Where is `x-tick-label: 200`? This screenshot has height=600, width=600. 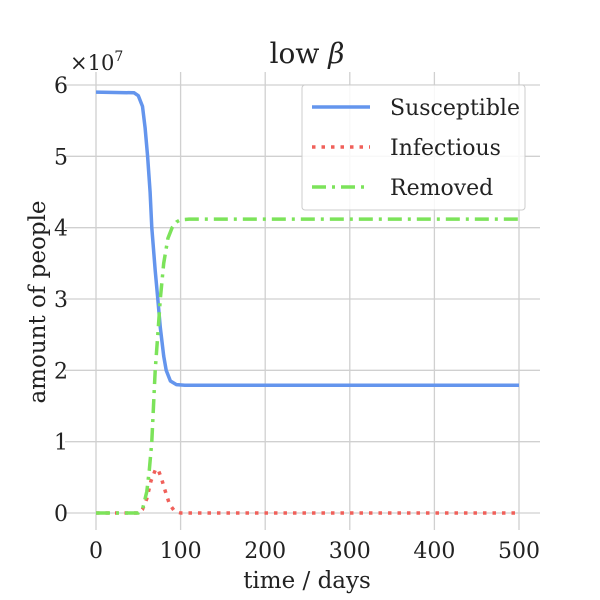 x-tick-label: 200 is located at coordinates (265, 551).